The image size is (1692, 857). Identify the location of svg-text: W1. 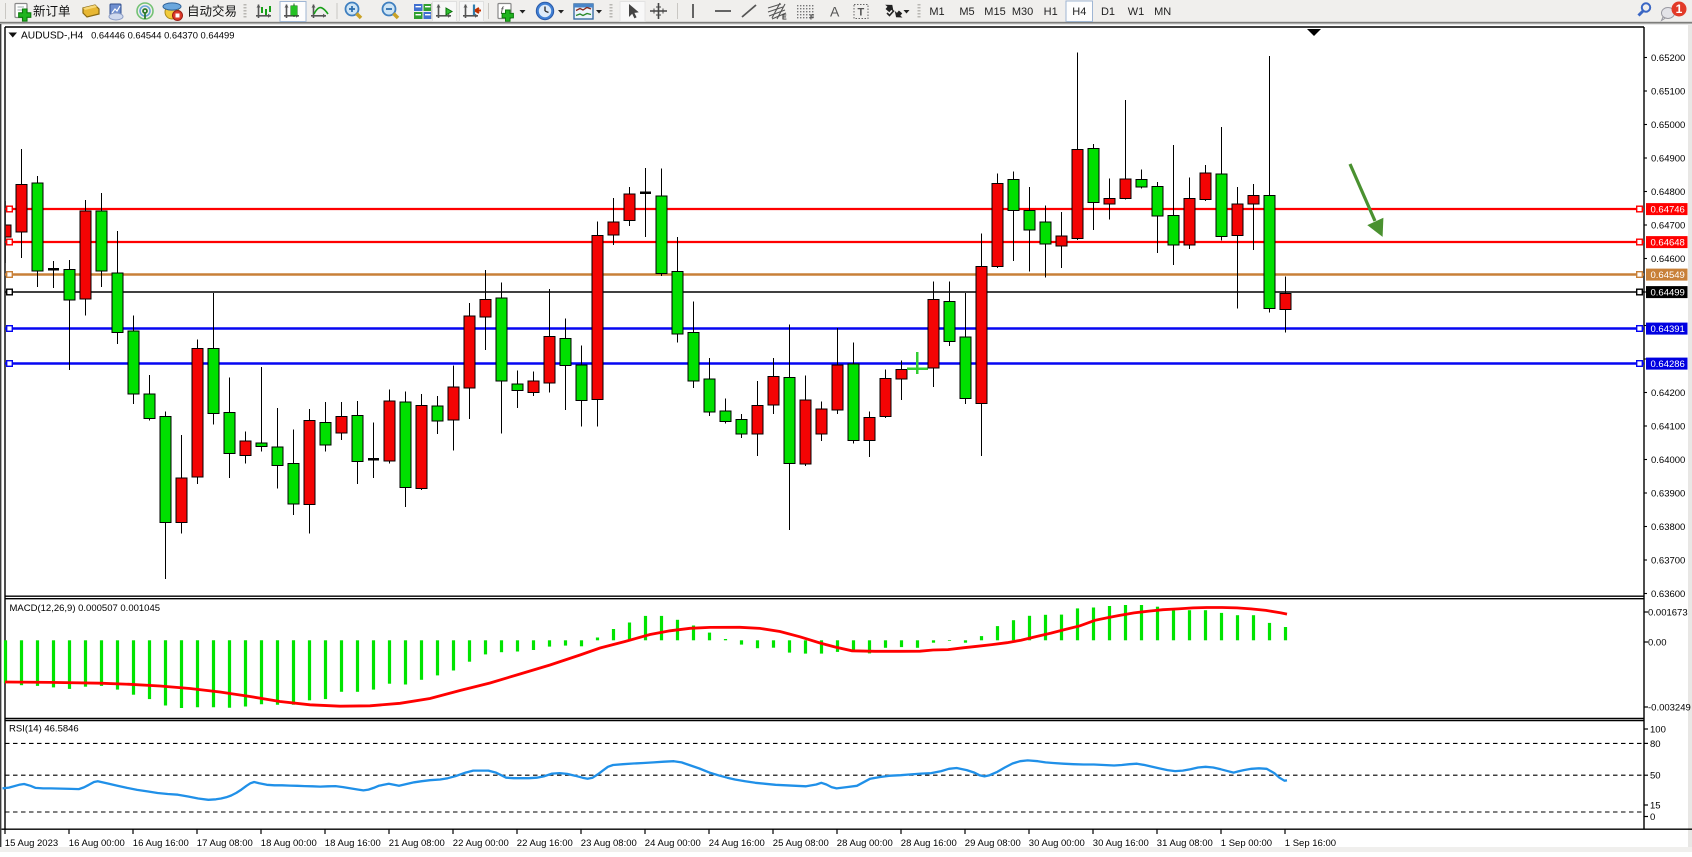
(1136, 12).